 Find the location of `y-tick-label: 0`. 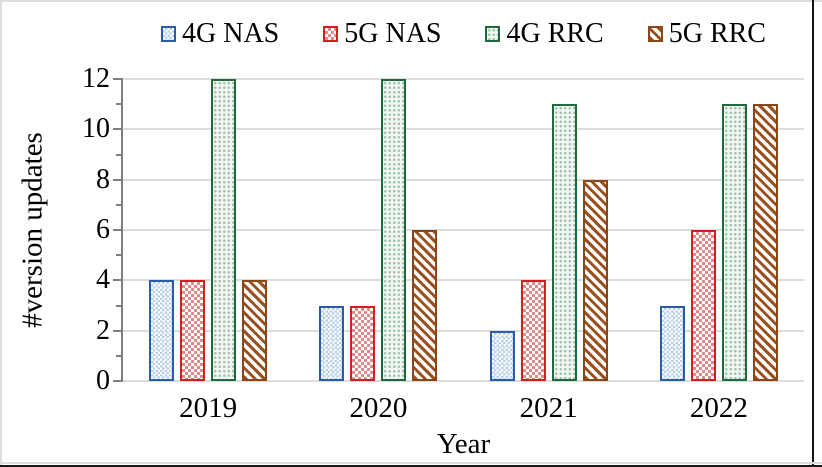

y-tick-label: 0 is located at coordinates (103, 380).